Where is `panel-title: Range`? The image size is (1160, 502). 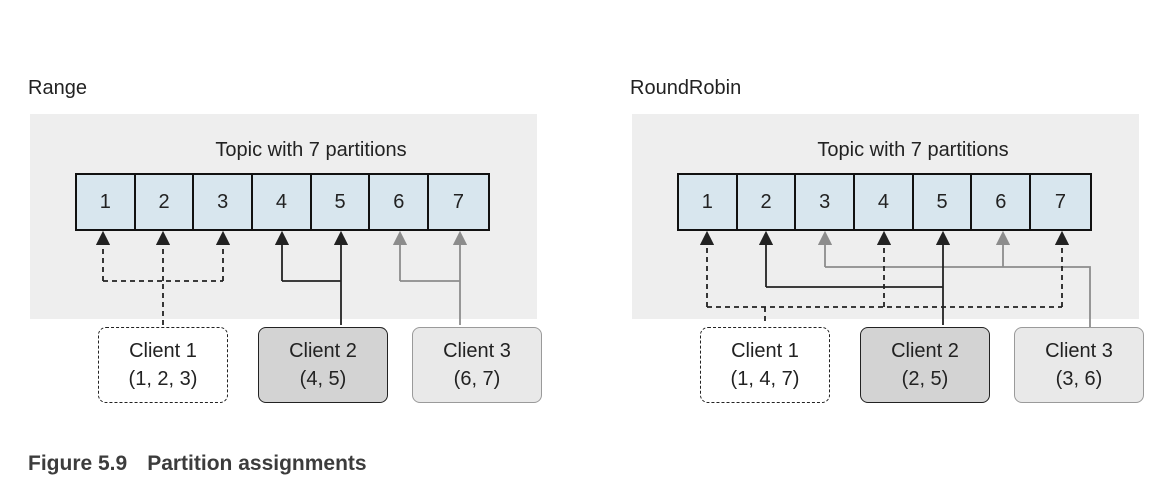 panel-title: Range is located at coordinates (57, 88).